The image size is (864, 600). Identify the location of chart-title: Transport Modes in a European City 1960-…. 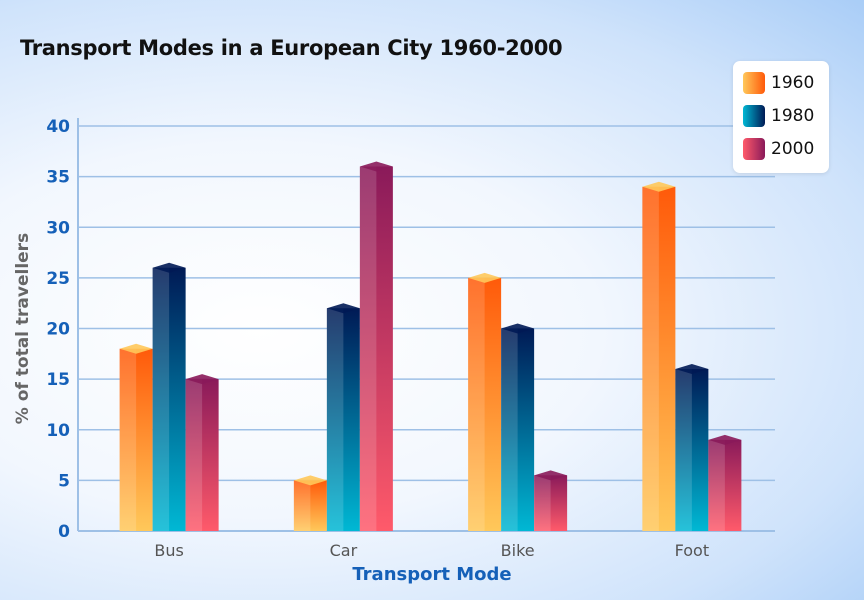
(291, 48).